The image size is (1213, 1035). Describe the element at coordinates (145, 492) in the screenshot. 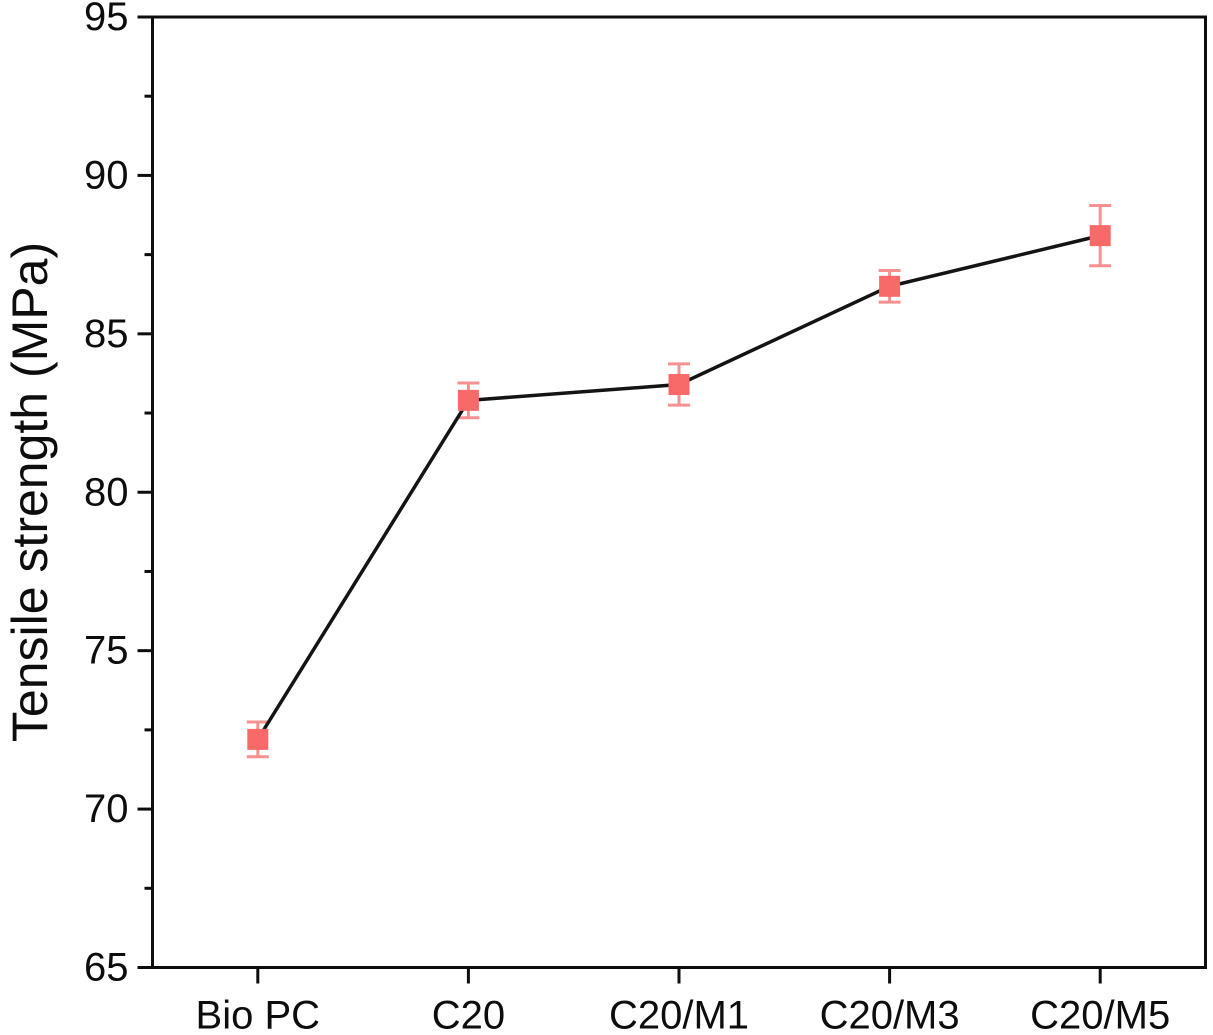

I see `y-major-ticks` at that location.